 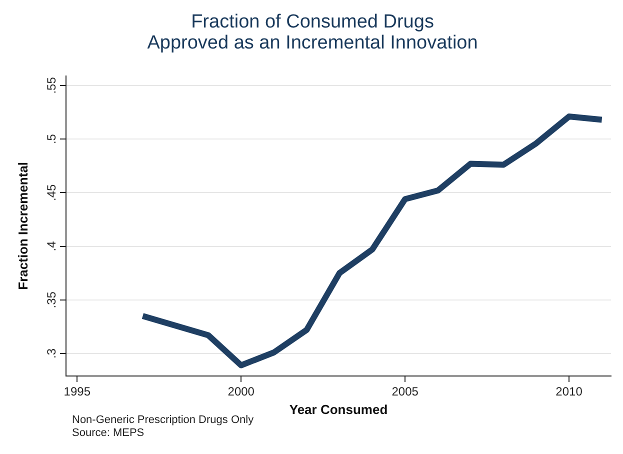 I want to click on y-tick-label: .5, so click(x=51, y=139).